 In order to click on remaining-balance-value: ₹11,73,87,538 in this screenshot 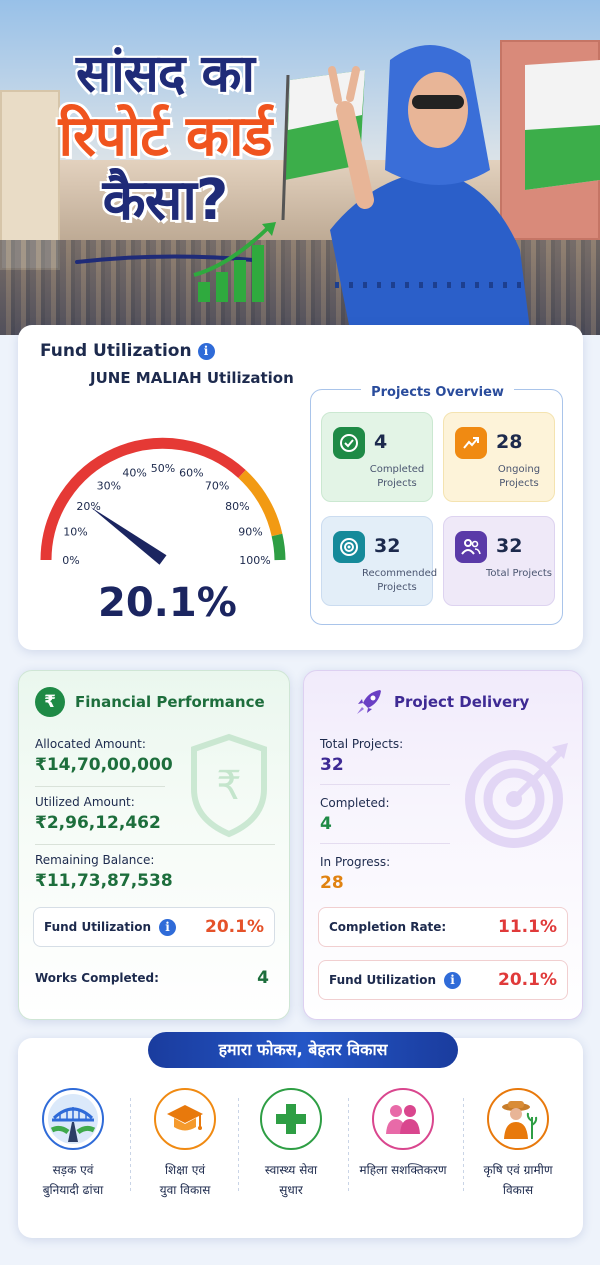, I will do `click(104, 881)`.